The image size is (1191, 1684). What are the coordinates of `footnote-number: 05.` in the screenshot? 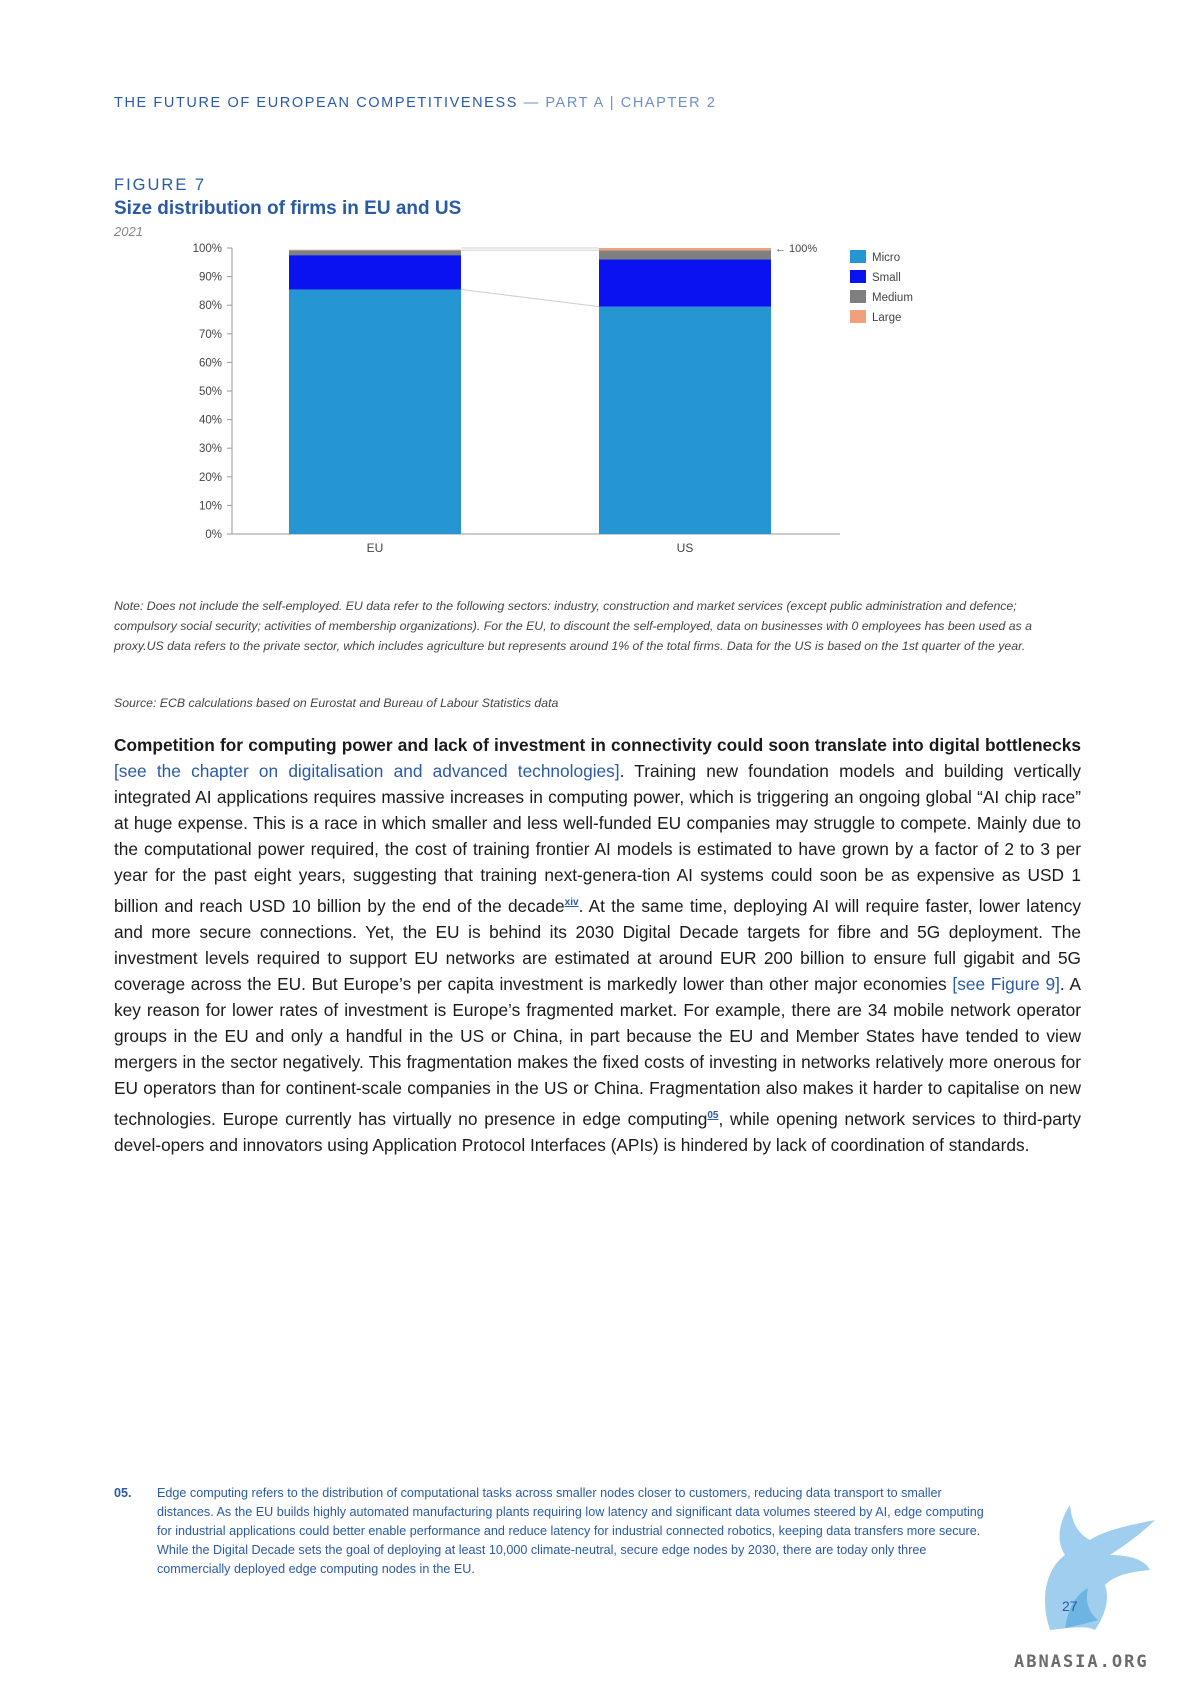 It's located at (123, 1493).